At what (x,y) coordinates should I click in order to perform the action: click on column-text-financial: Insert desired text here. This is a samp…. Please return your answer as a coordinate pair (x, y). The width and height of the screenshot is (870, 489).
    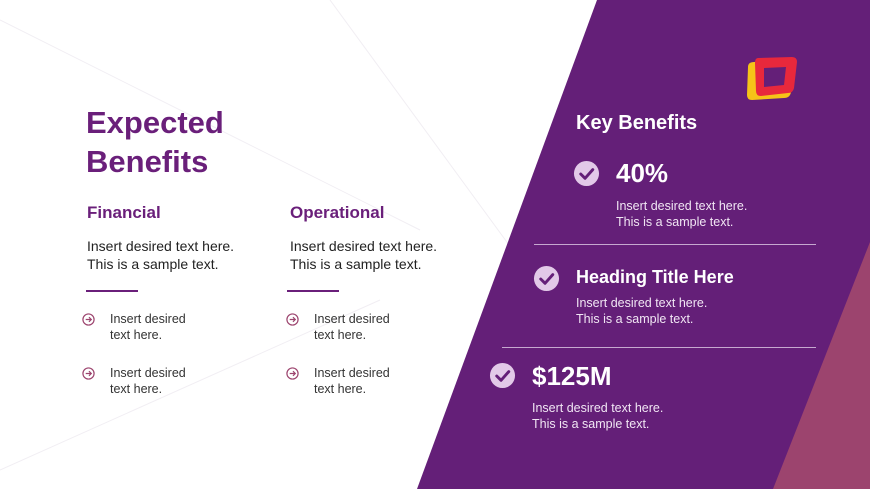
    Looking at the image, I should click on (161, 255).